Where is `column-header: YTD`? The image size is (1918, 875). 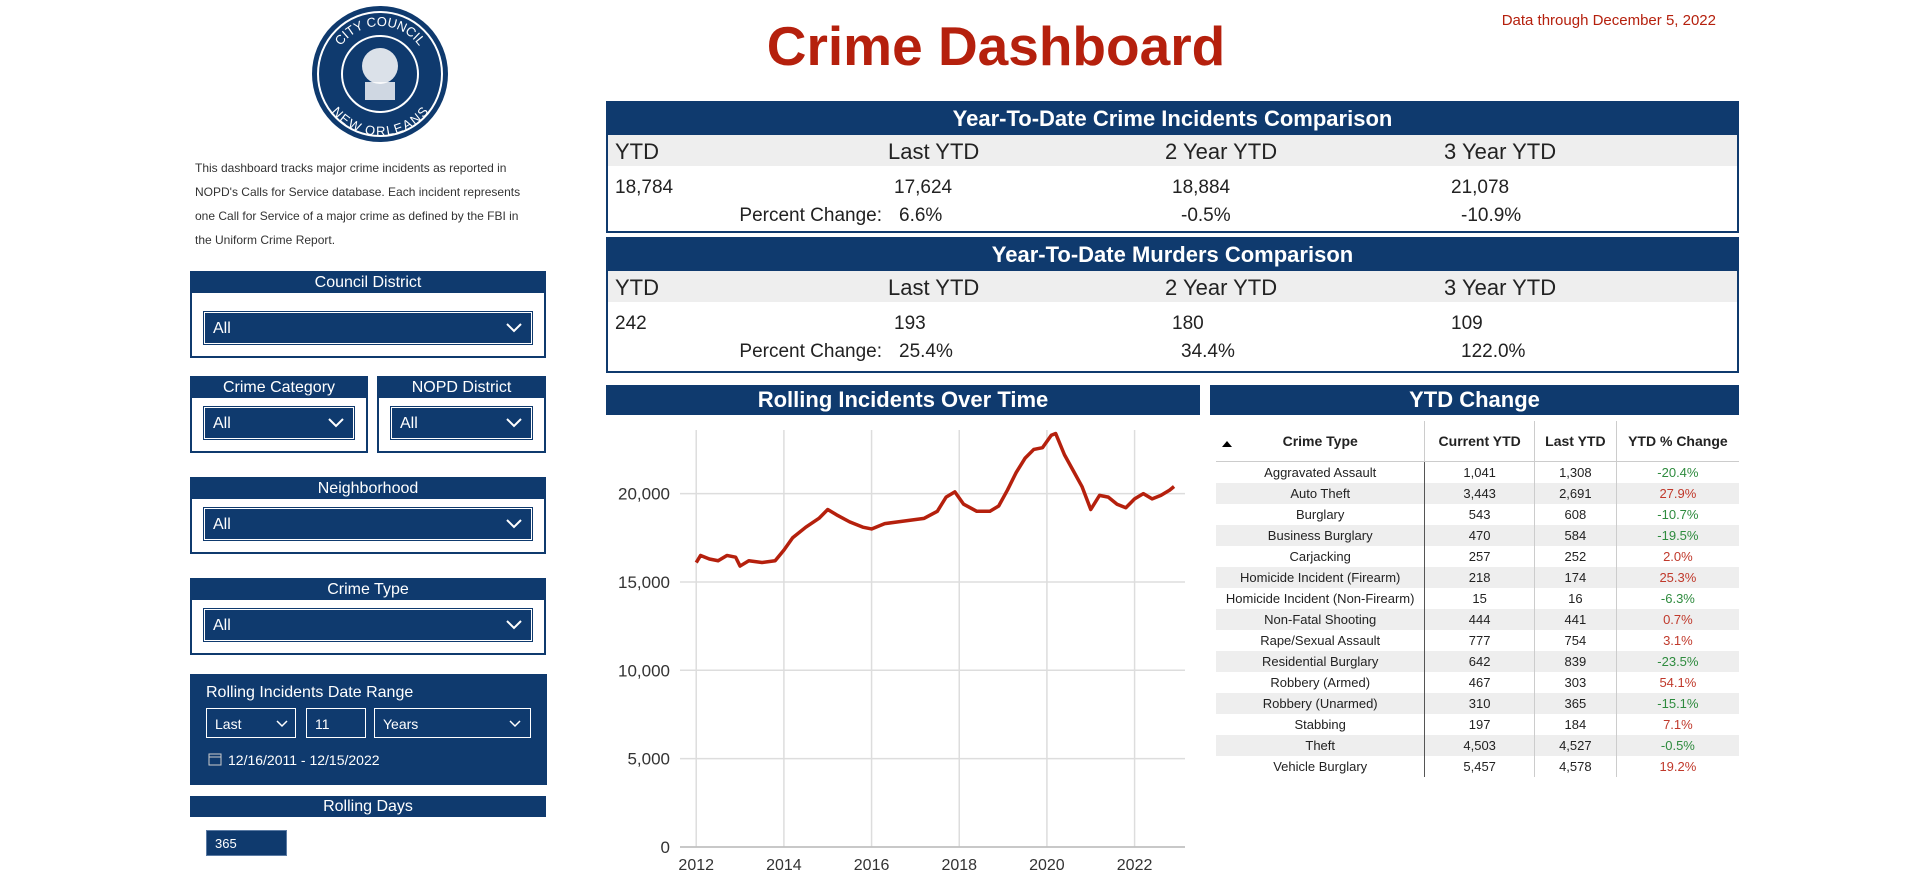
column-header: YTD is located at coordinates (637, 287).